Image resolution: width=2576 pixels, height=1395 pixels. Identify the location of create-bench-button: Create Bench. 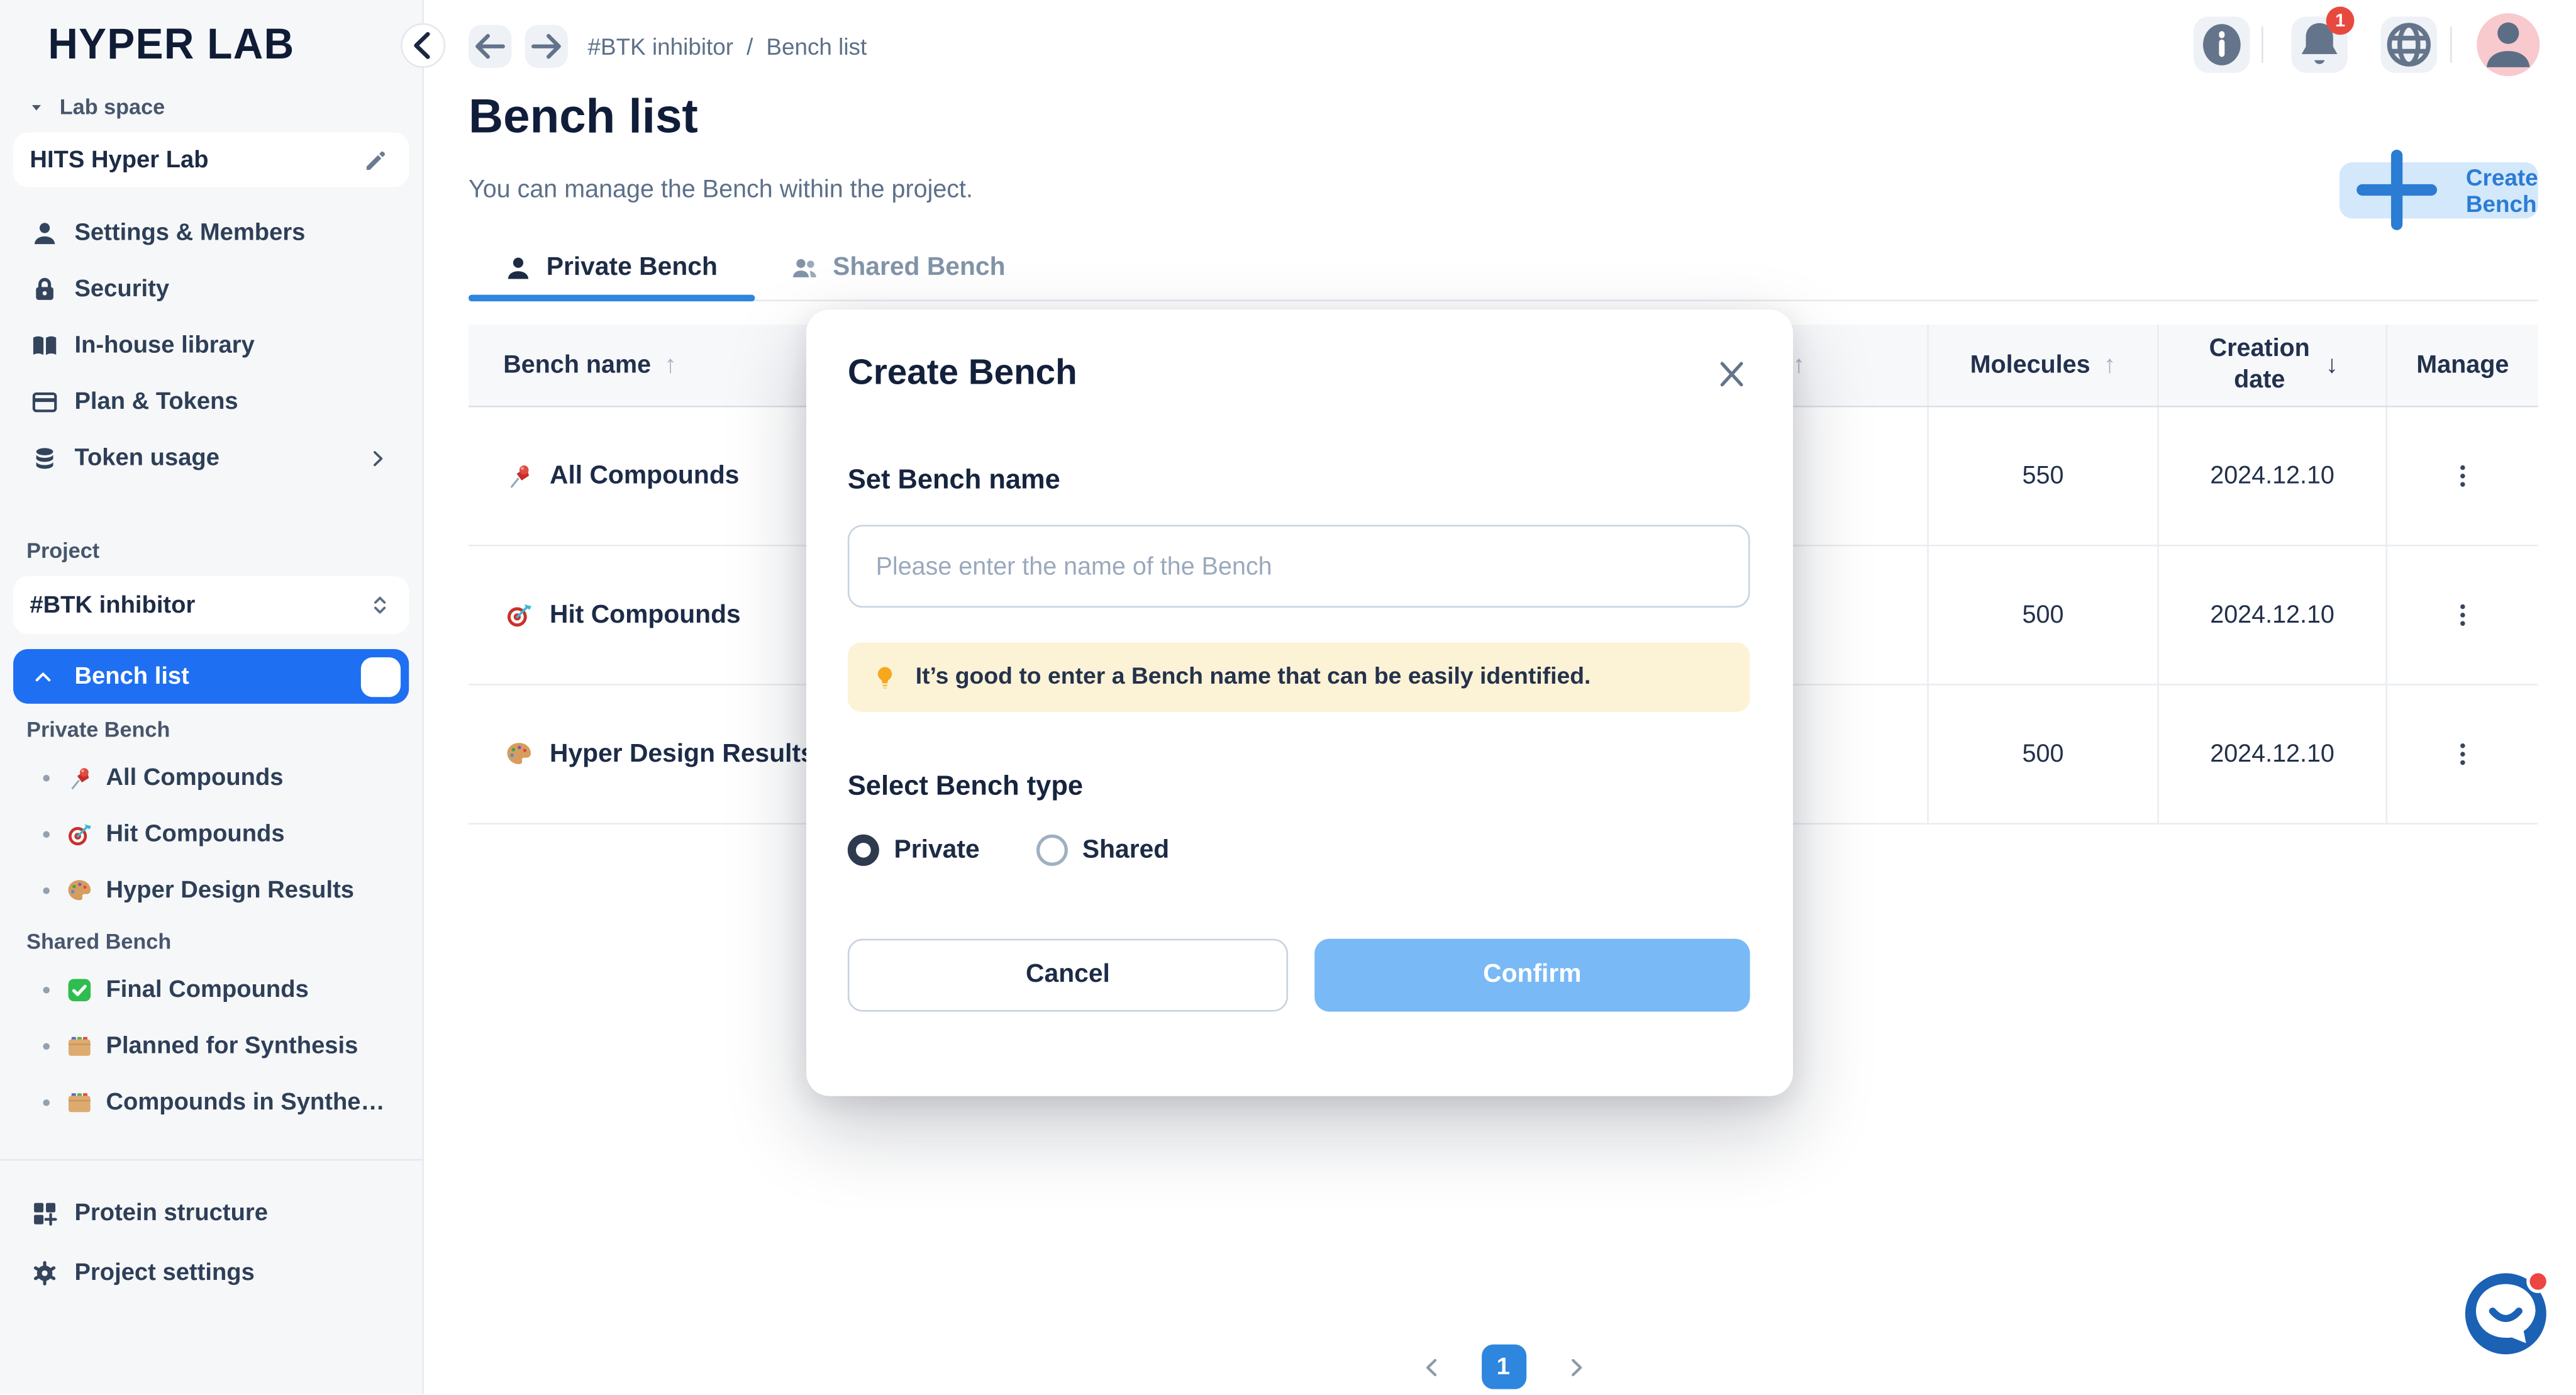
(2438, 190).